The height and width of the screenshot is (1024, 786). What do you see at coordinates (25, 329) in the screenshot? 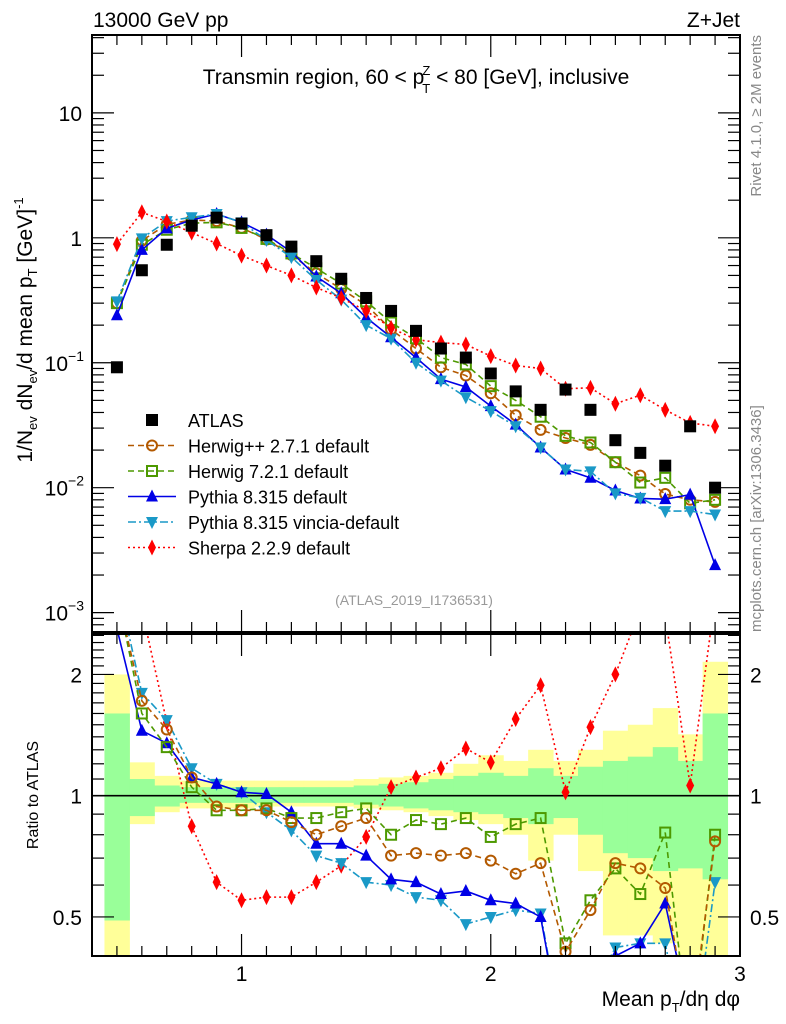
I see `main-y-axis-label: 1/Nev dNev/d mean pT [GeV]-1` at bounding box center [25, 329].